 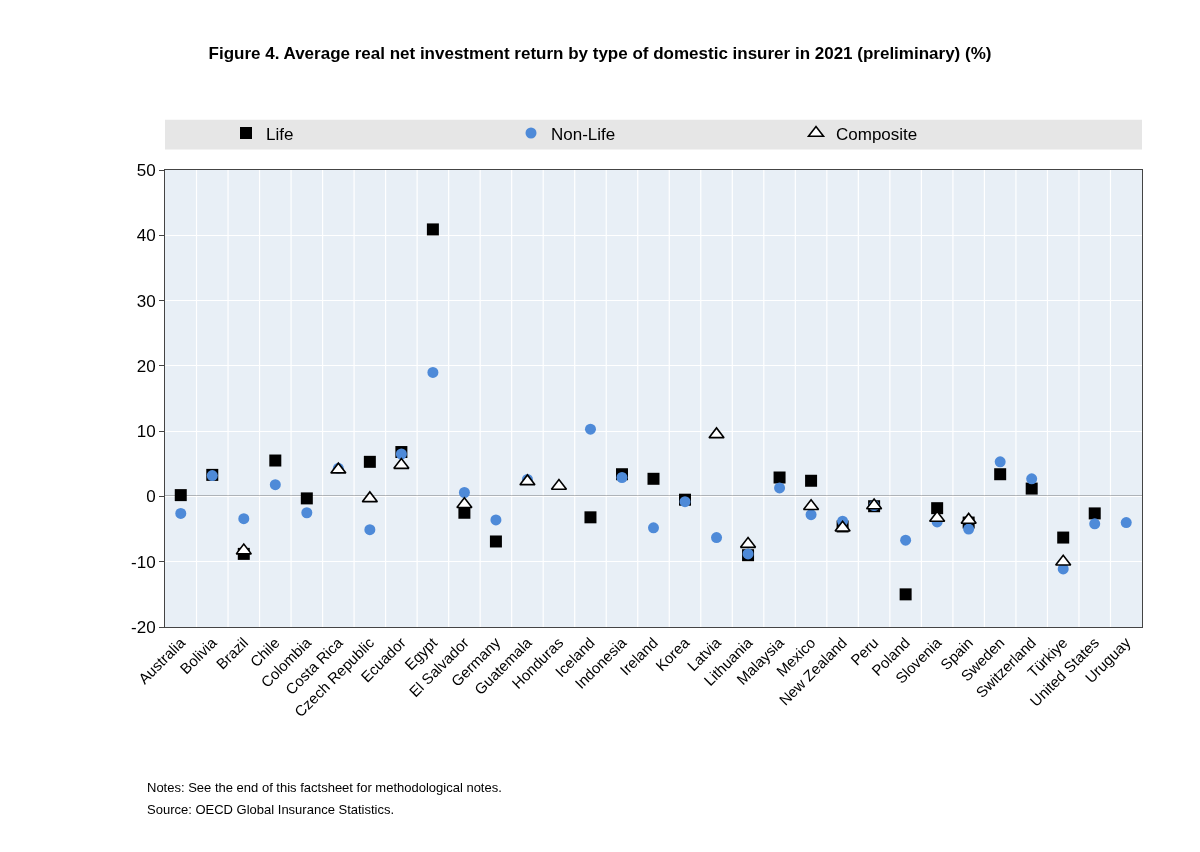 I want to click on y-tick-label: 0, so click(x=151, y=497).